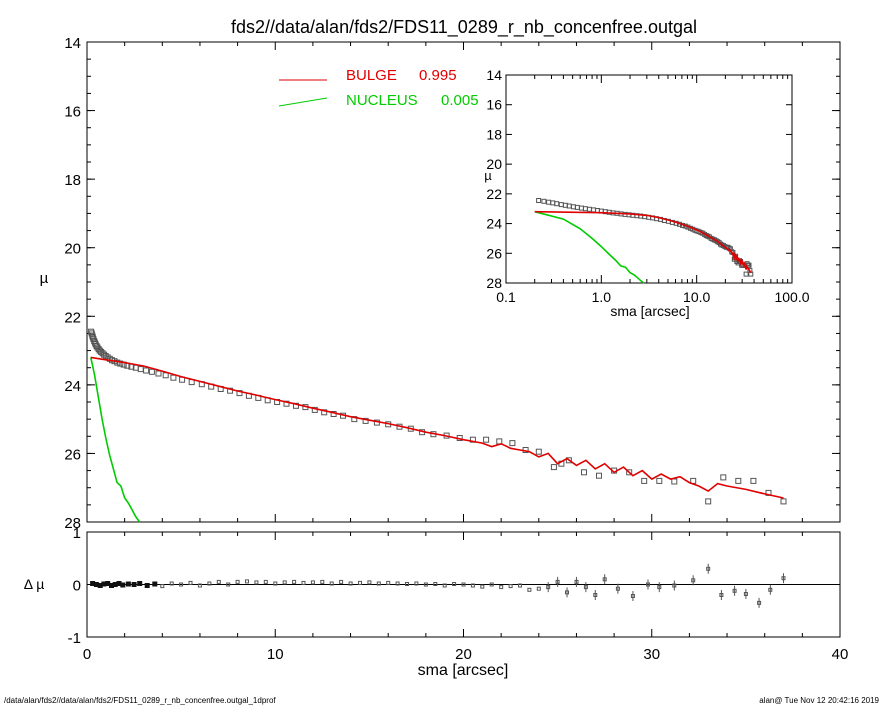  Describe the element at coordinates (696, 297) in the screenshot. I see `inset-x-tick-label: 10.0` at that location.